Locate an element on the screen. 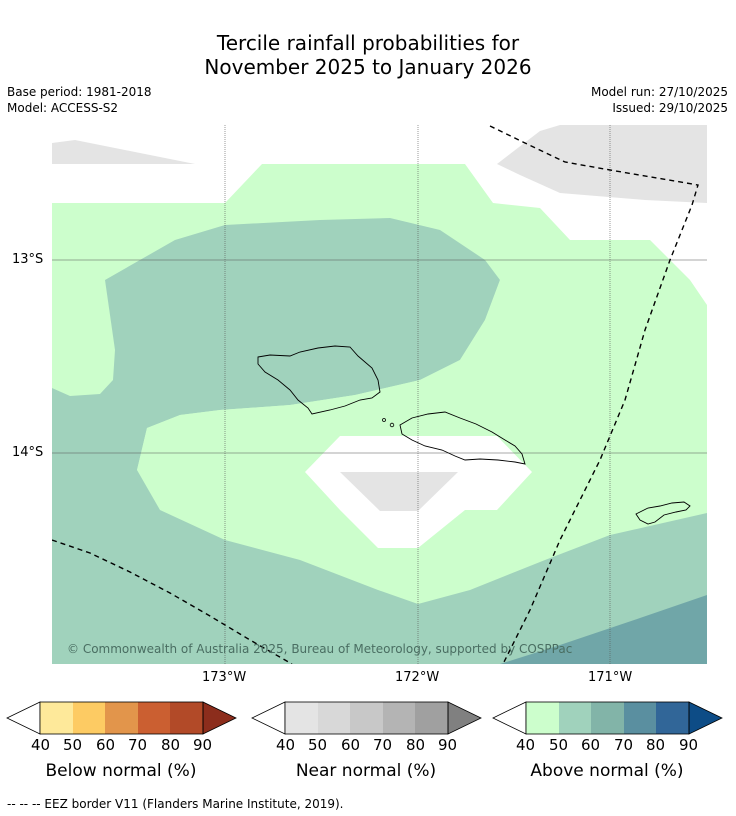  near-normal-region-top-left is located at coordinates (123, 152).